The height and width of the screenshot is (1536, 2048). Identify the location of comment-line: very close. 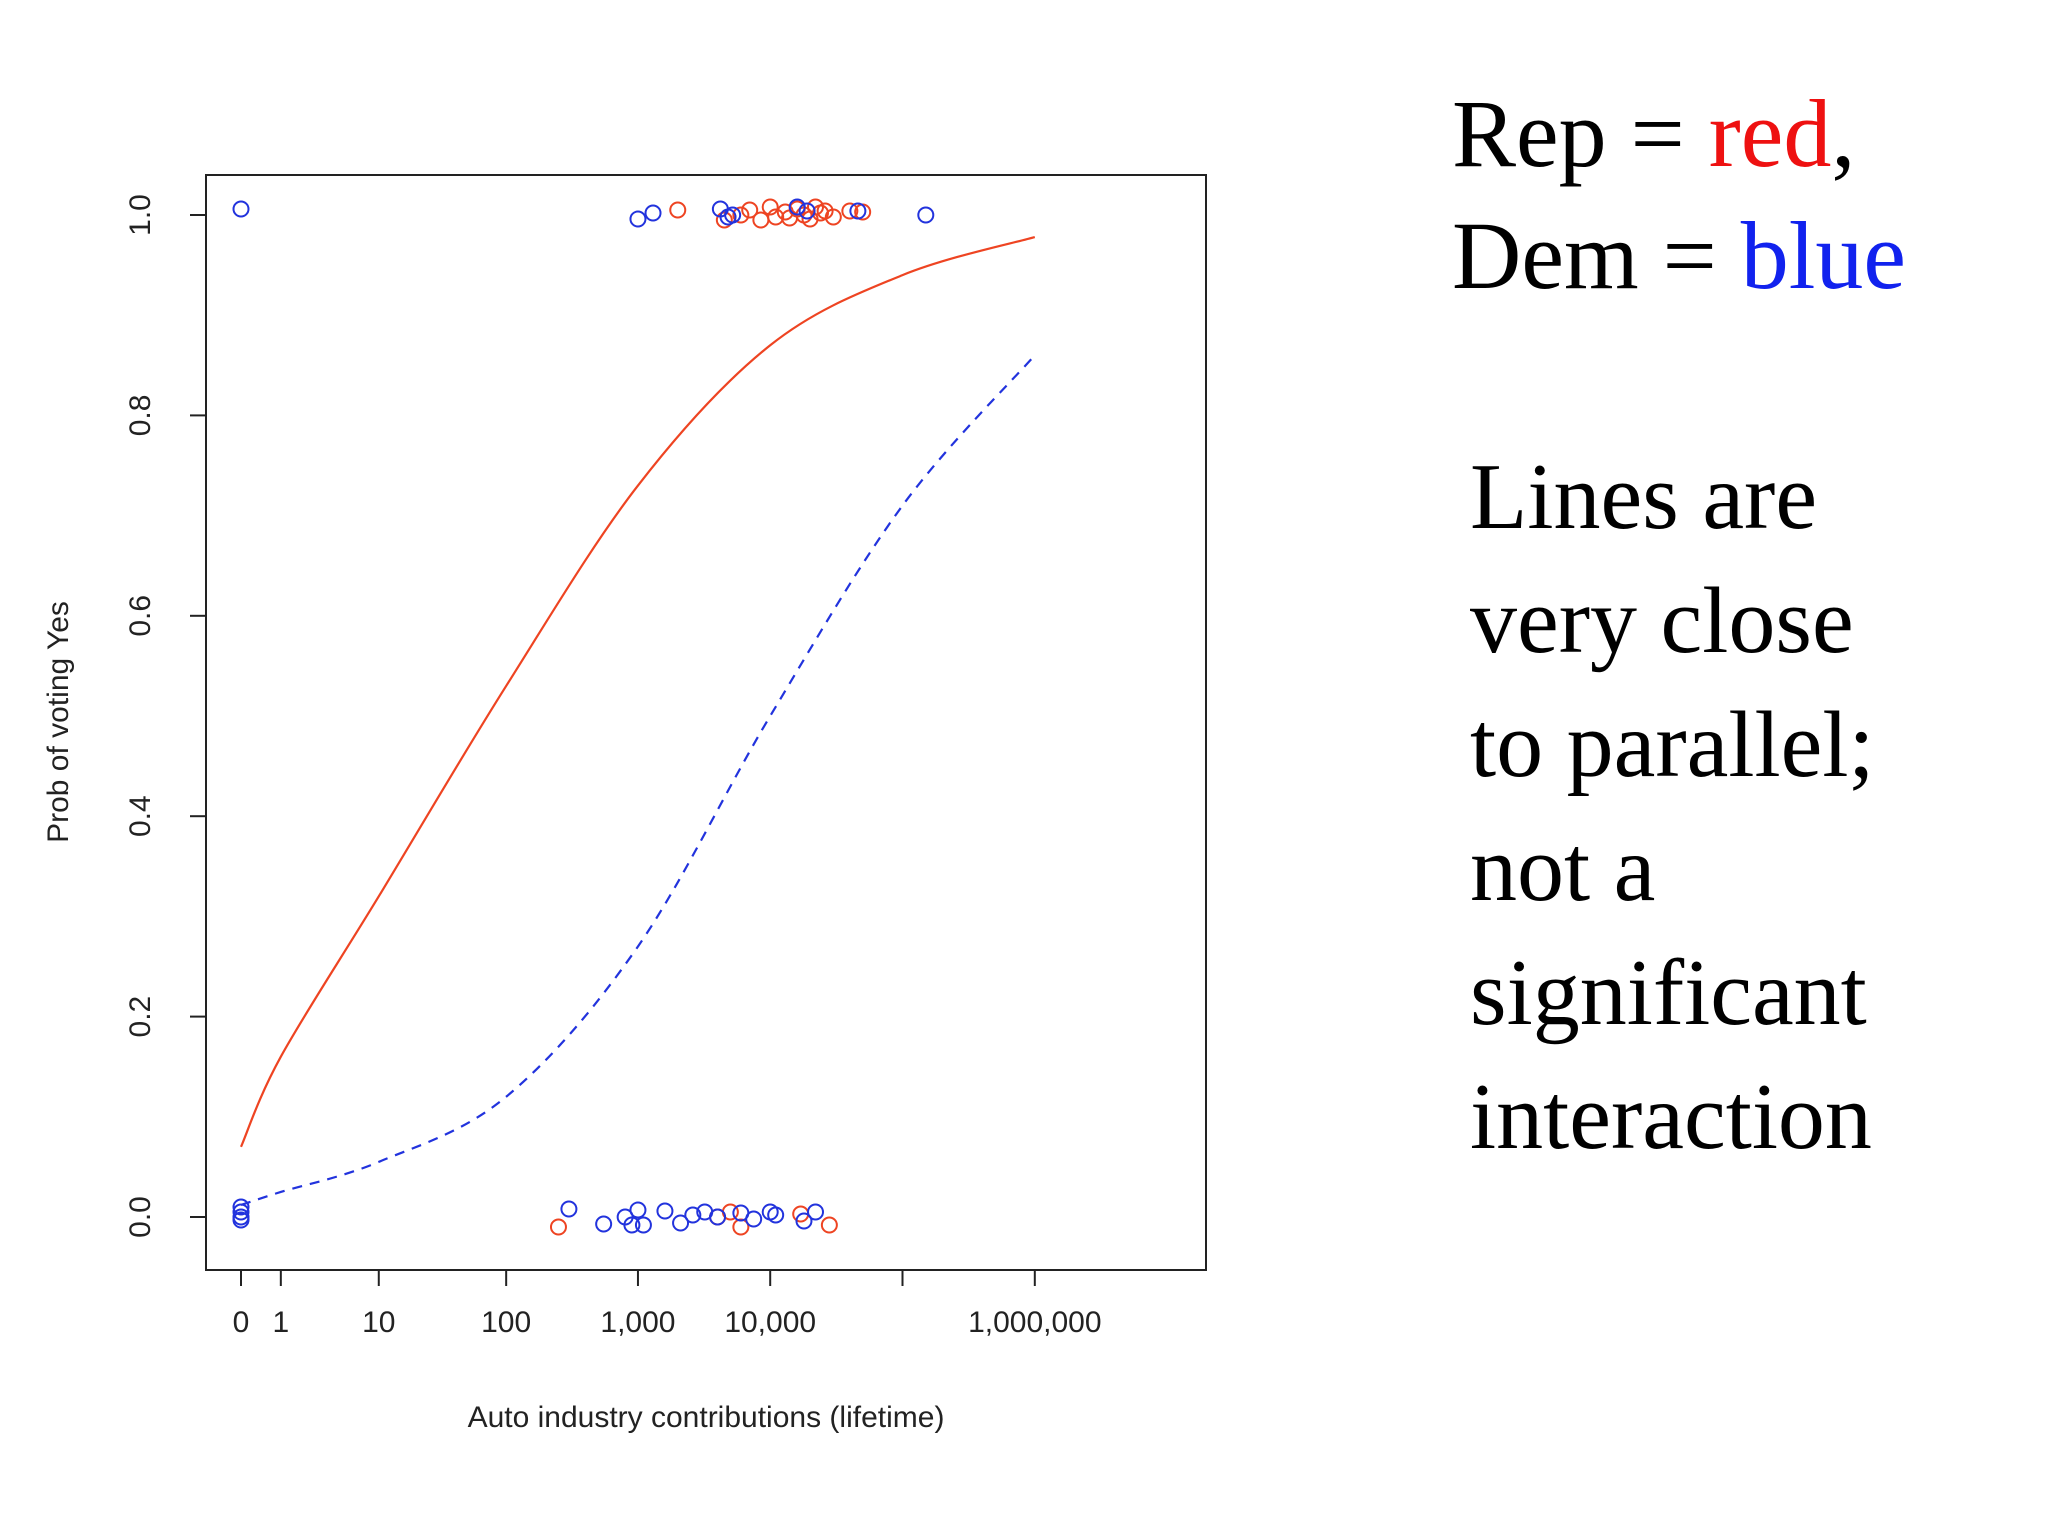
(1662, 621).